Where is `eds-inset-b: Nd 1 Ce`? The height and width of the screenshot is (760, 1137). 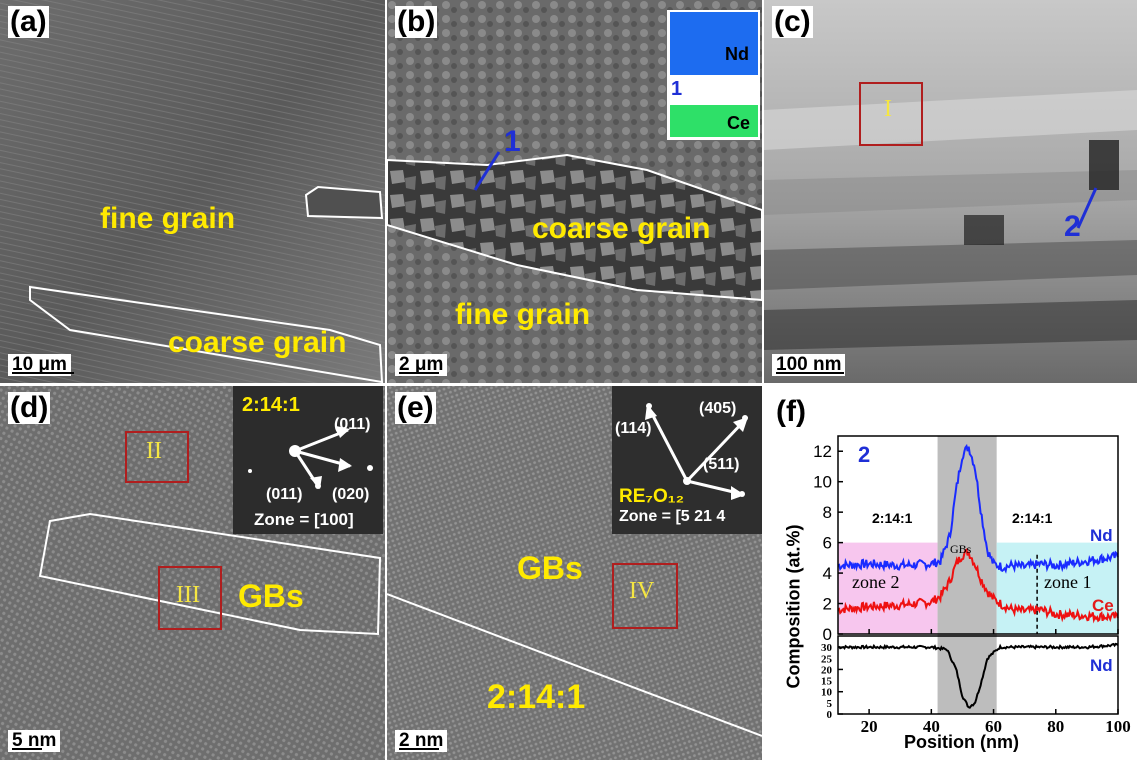
eds-inset-b: Nd 1 Ce is located at coordinates (713, 75).